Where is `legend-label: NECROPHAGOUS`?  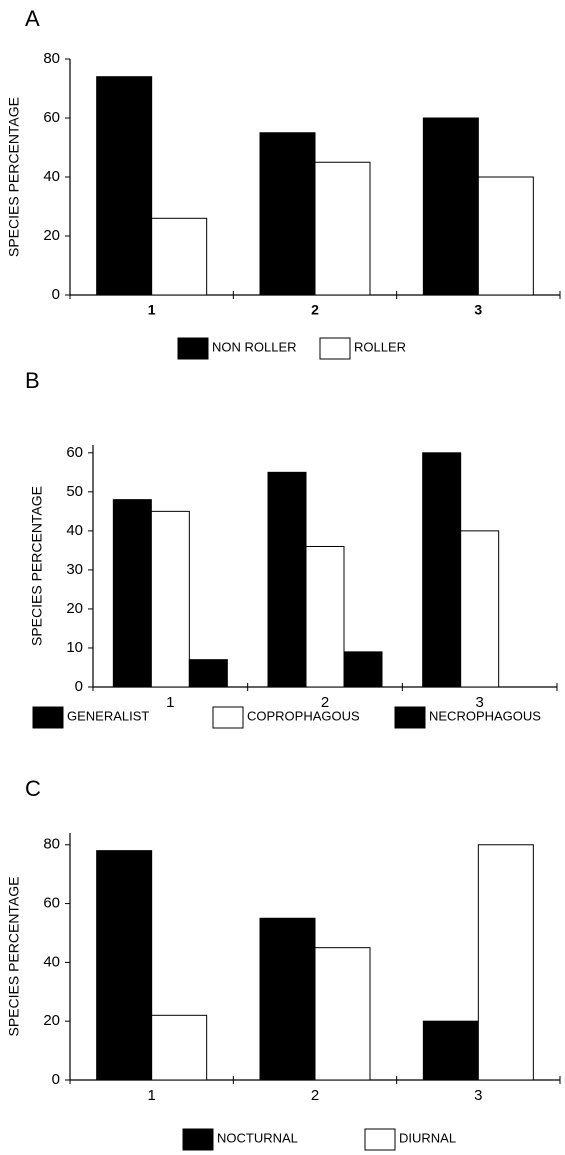 legend-label: NECROPHAGOUS is located at coordinates (485, 715).